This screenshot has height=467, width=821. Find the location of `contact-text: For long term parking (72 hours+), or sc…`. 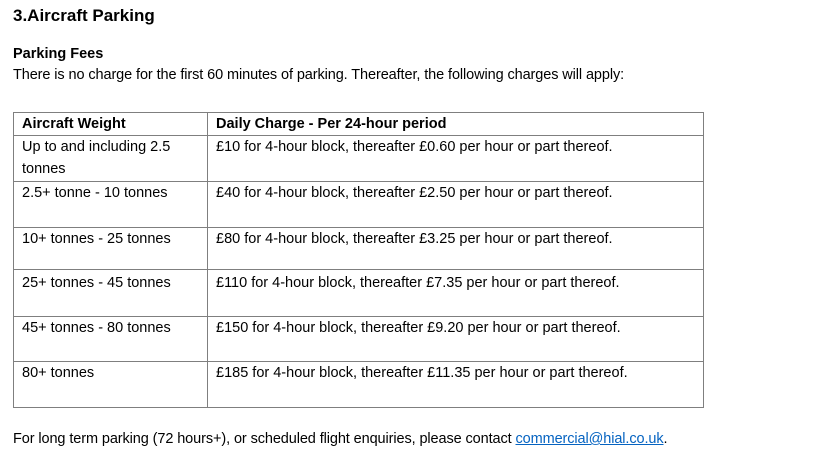

contact-text: For long term parking (72 hours+), or sc… is located at coordinates (264, 439).